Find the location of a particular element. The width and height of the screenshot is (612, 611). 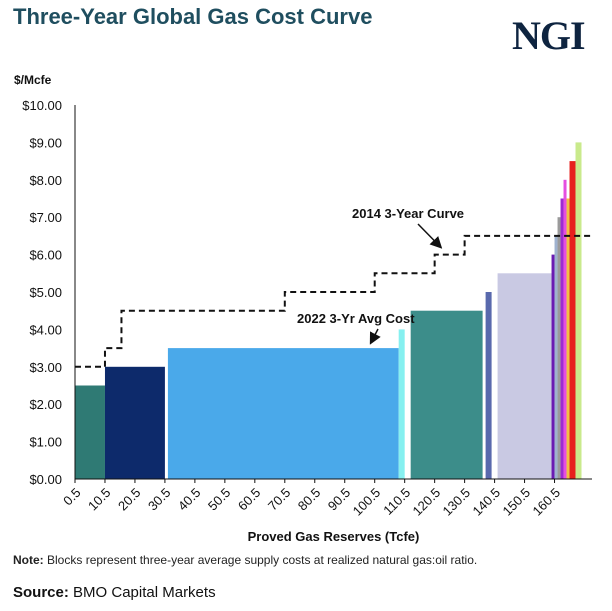

y-tick-label: $5.00 is located at coordinates (45, 292).